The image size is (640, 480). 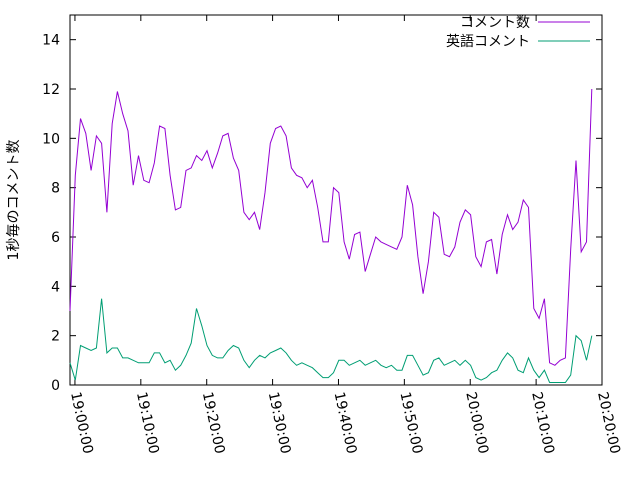 I want to click on x-tick-label: 19:30:00, so click(x=279, y=423).